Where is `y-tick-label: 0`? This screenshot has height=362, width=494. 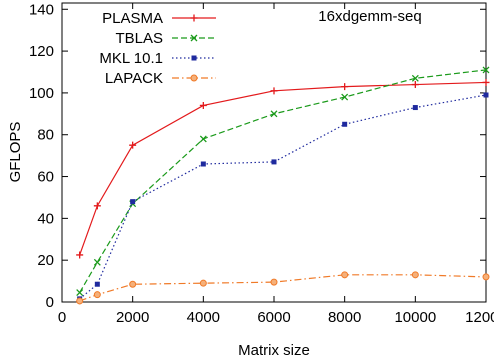
y-tick-label: 0 is located at coordinates (50, 302).